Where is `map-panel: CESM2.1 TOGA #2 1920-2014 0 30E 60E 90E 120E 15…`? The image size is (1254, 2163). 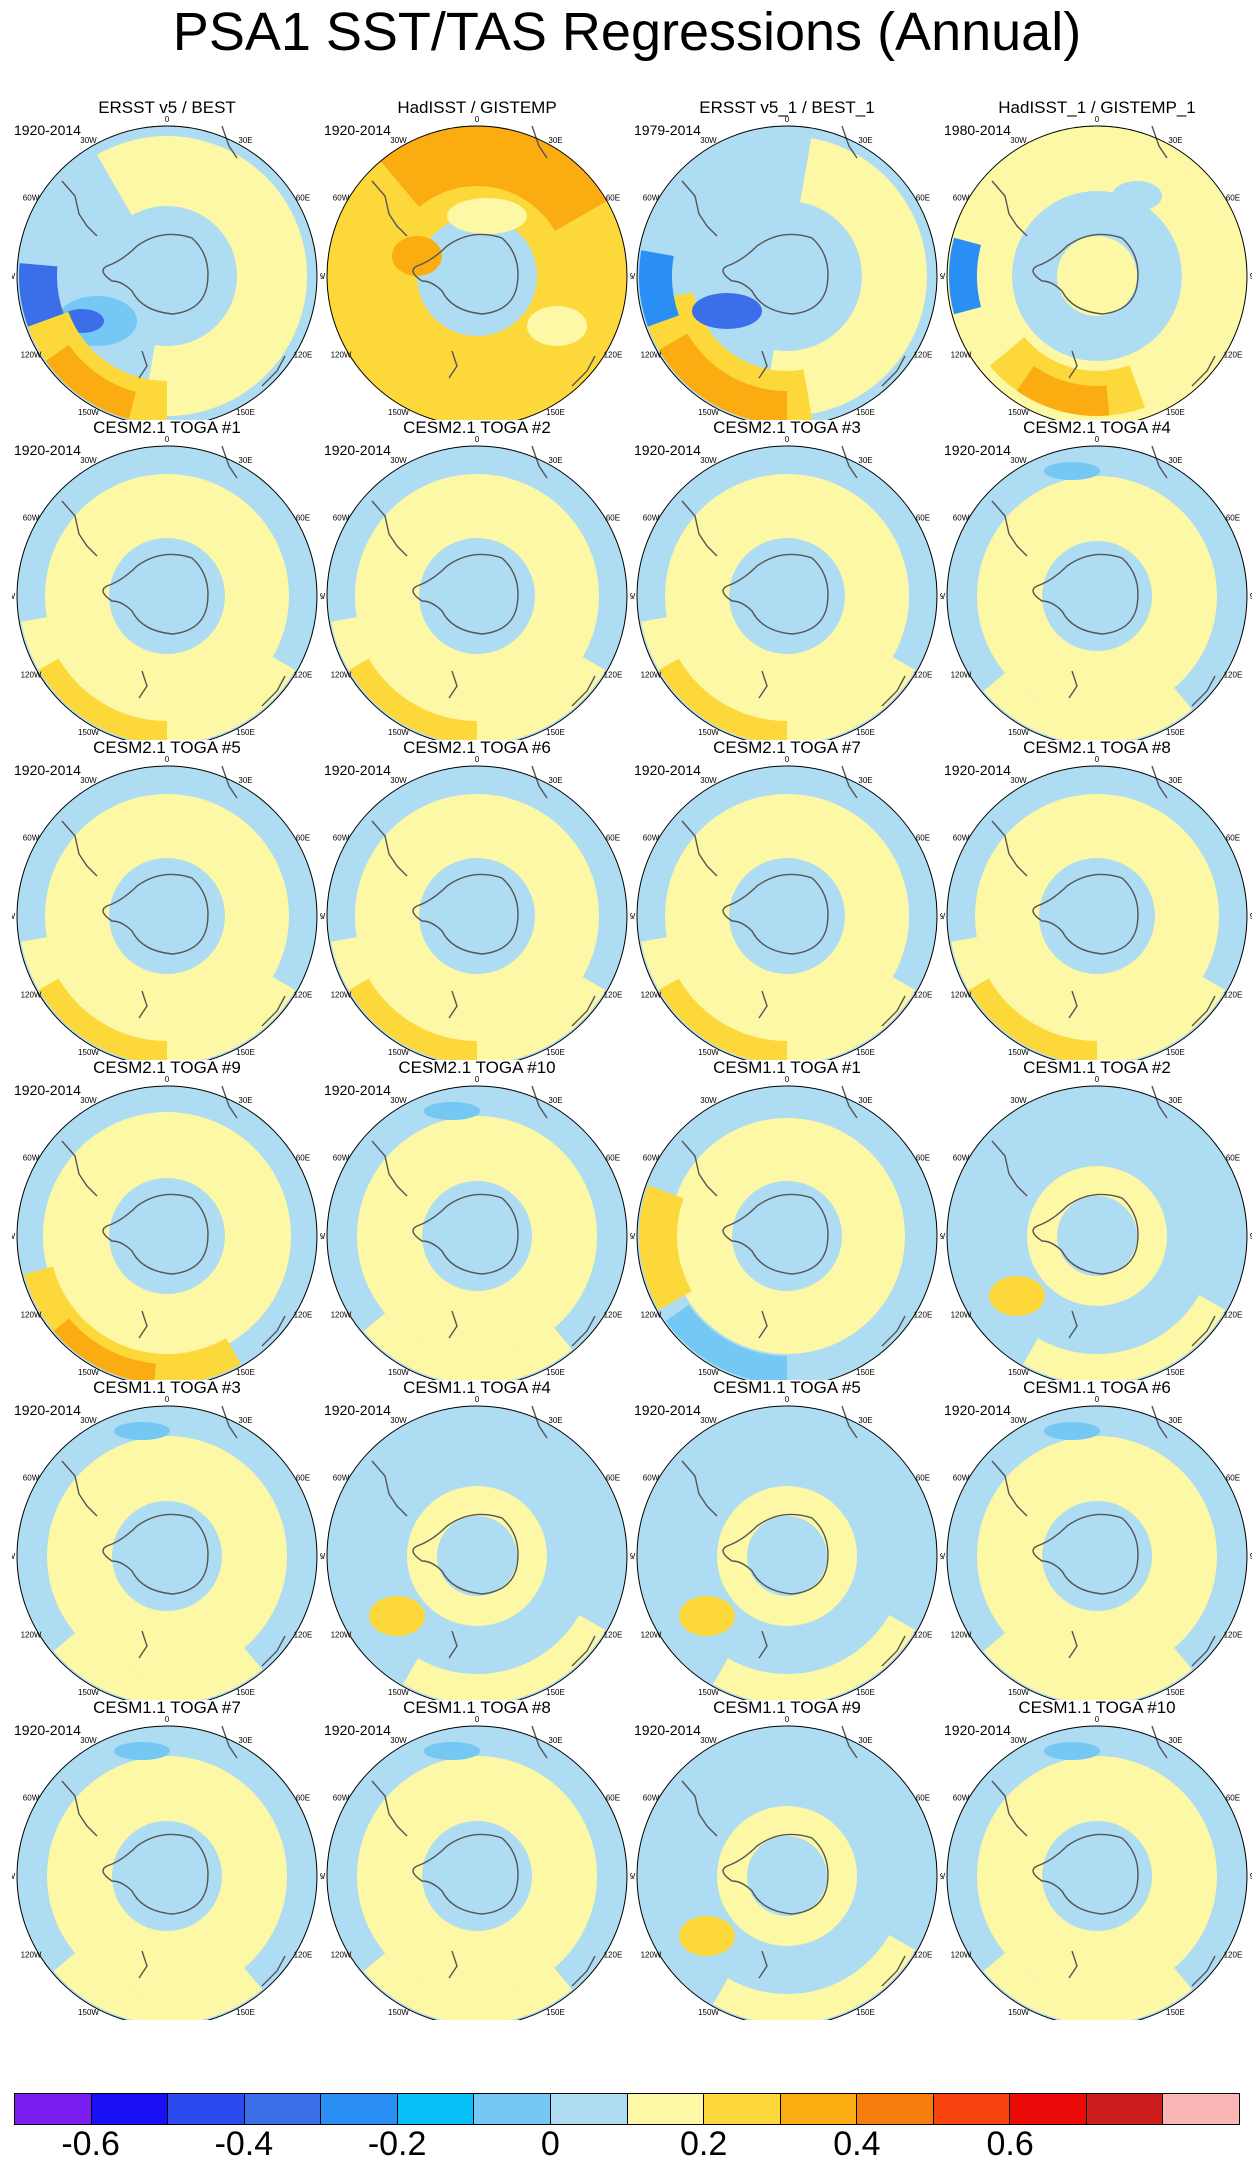 map-panel: CESM2.1 TOGA #2 1920-2014 0 30E 60E 90E 120E 15… is located at coordinates (477, 579).